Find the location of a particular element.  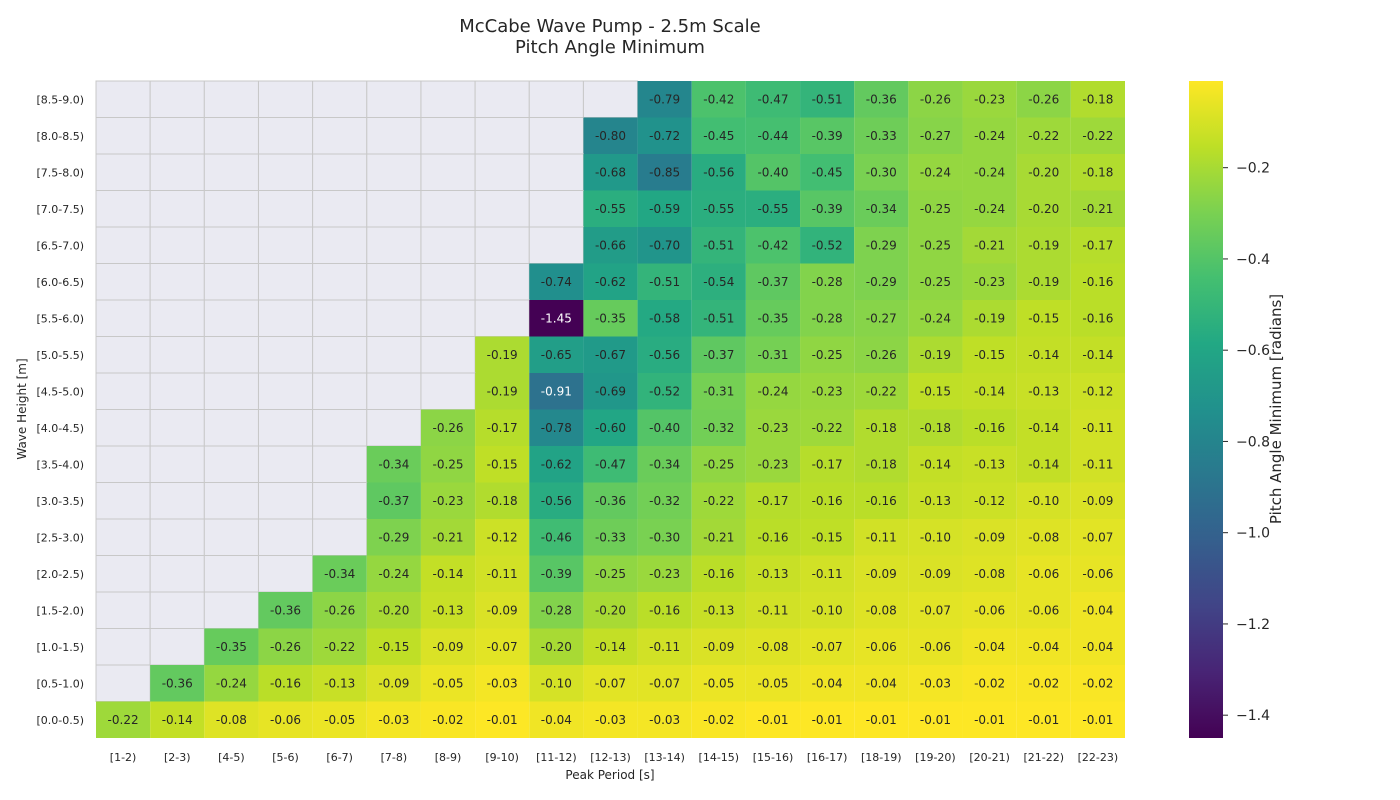

cell-value-label: -0.26 is located at coordinates (935, 99).